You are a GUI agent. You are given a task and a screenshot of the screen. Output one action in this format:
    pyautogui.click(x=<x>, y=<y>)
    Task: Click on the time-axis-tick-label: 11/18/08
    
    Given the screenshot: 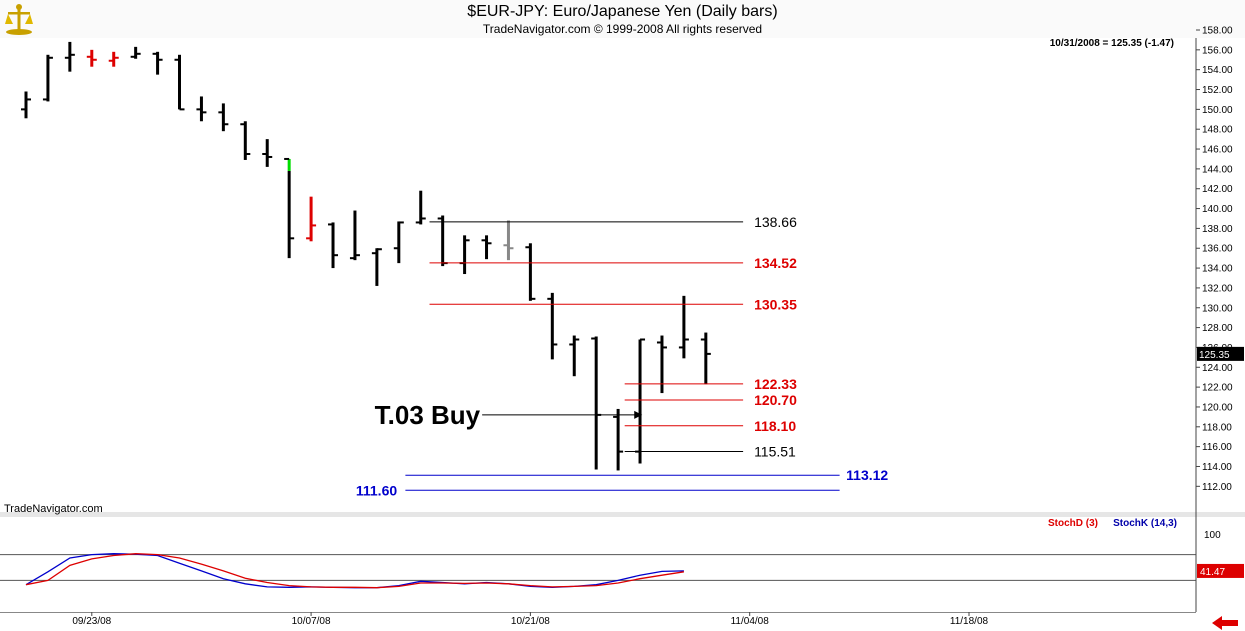 What is the action you would take?
    pyautogui.click(x=969, y=621)
    